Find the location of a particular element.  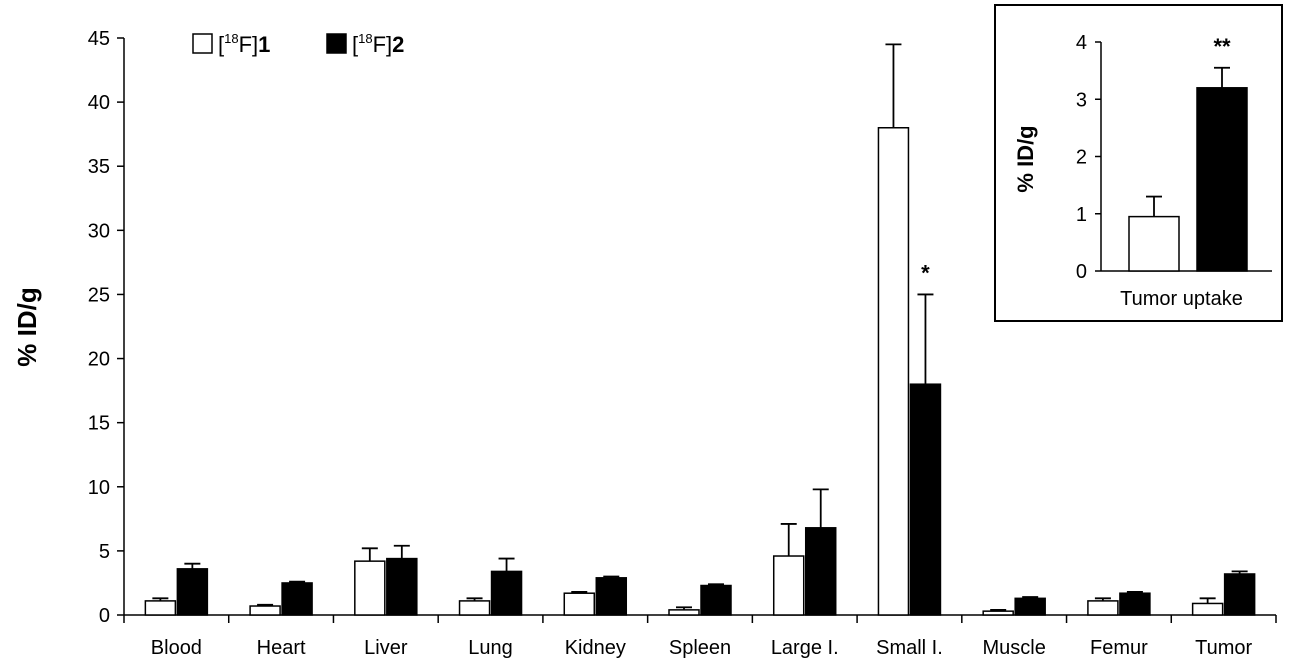

y-tick-label: 45 is located at coordinates (99, 39).